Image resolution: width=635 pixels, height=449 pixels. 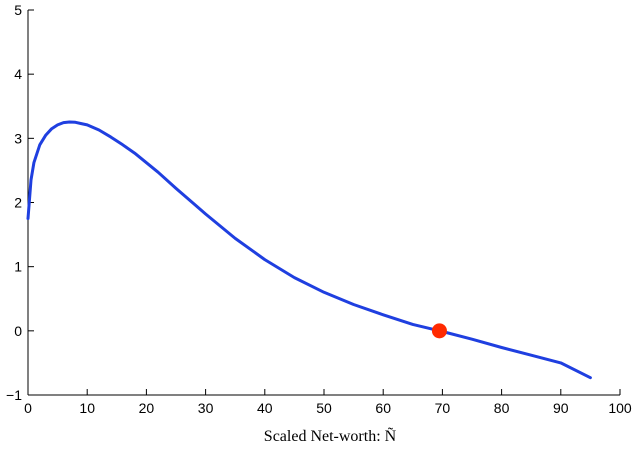 What do you see at coordinates (18, 267) in the screenshot?
I see `y-tick-label: 1` at bounding box center [18, 267].